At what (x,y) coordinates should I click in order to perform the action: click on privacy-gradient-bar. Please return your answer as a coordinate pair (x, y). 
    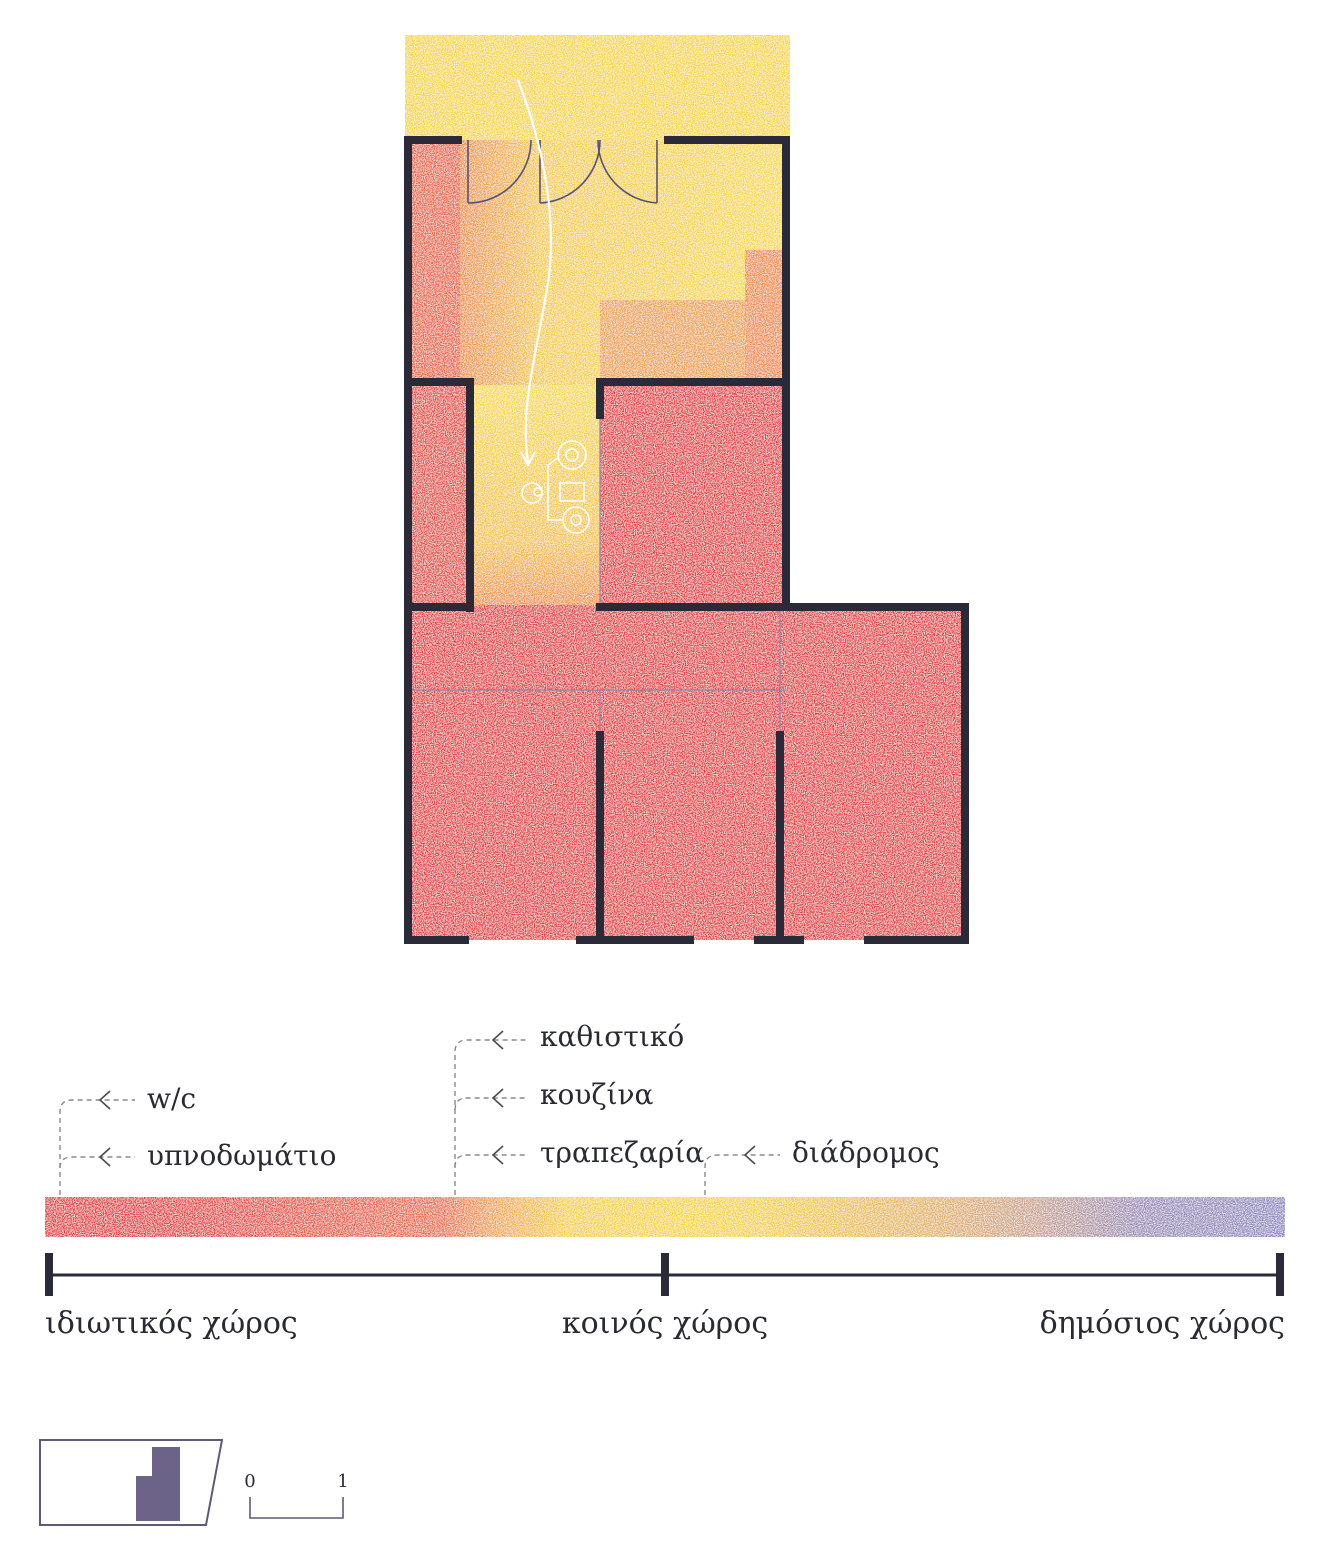
    Looking at the image, I should click on (665, 1217).